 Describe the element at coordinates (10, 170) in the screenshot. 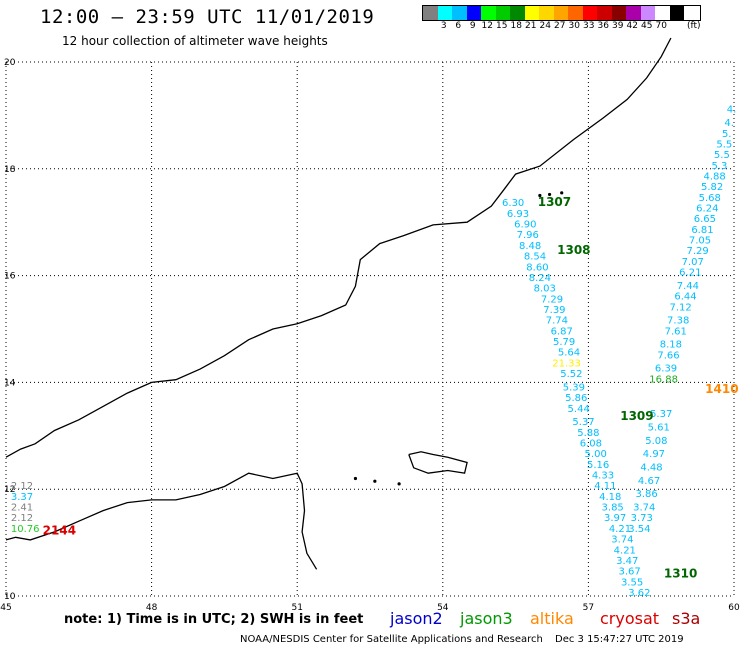

I see `lat-tick-label: 18` at that location.